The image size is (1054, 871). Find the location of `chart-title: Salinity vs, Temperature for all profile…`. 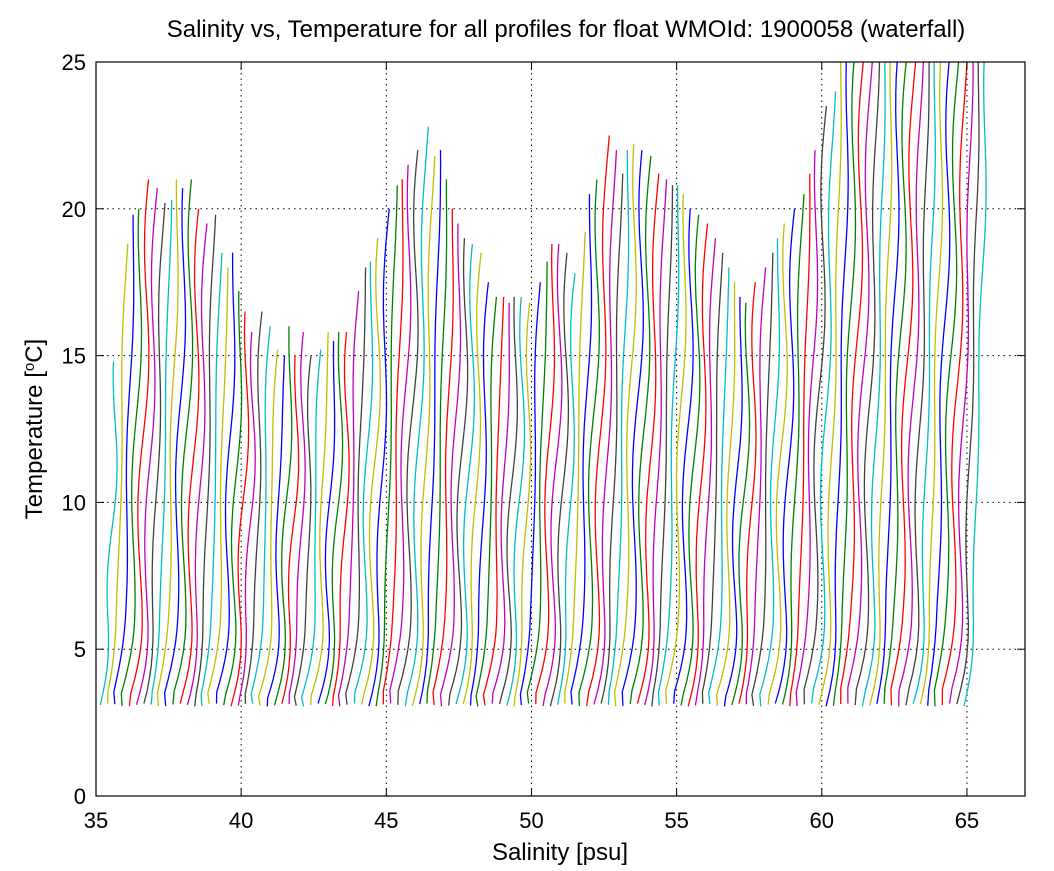

chart-title: Salinity vs, Temperature for all profile… is located at coordinates (566, 29).